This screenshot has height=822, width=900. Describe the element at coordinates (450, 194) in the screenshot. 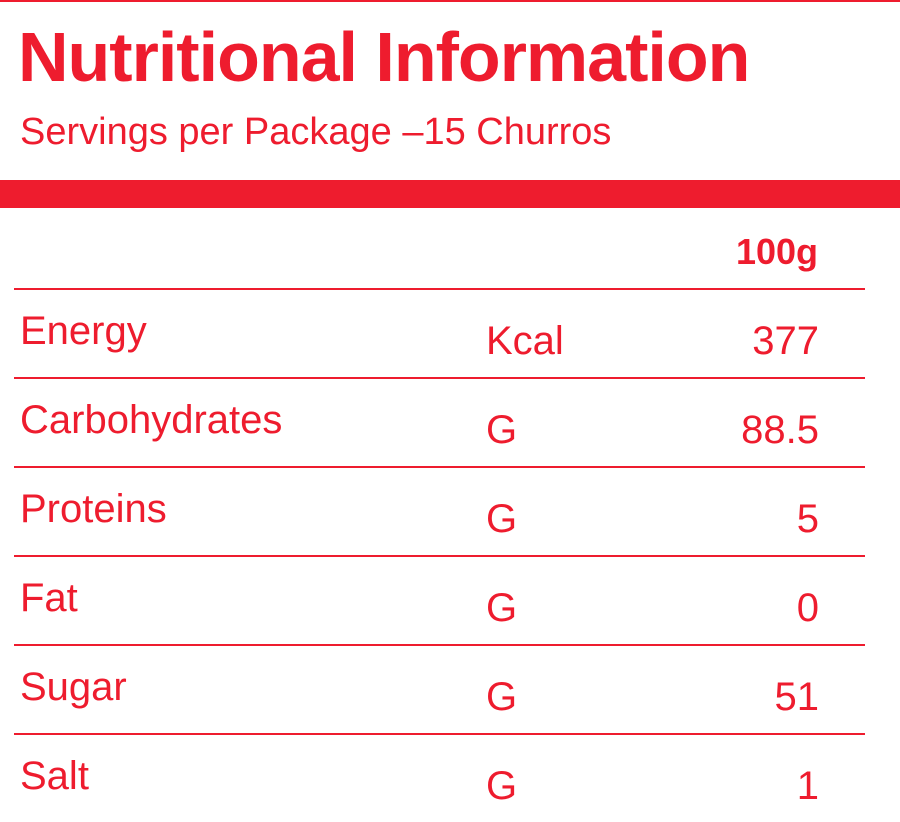

I see `header-divider-bar` at that location.